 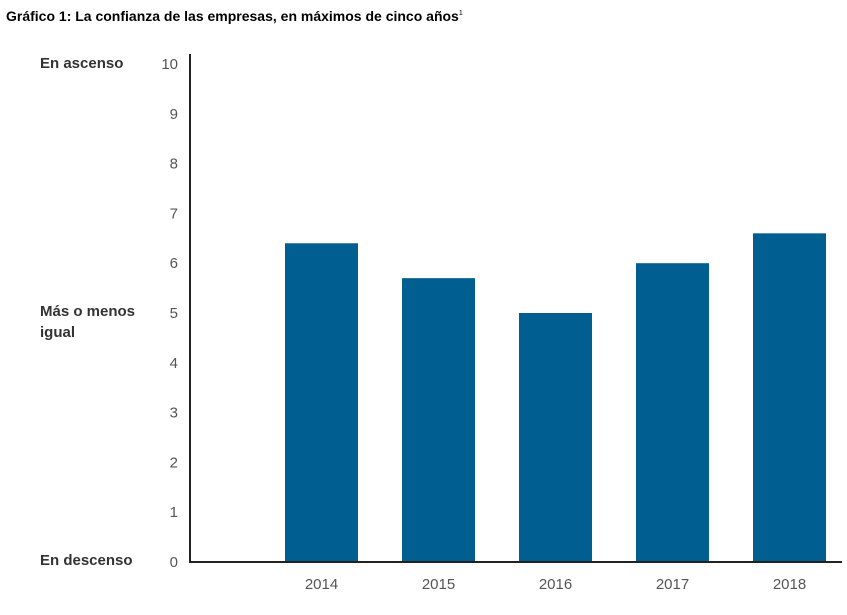 I want to click on level-label-down: En descenso, so click(x=86, y=560).